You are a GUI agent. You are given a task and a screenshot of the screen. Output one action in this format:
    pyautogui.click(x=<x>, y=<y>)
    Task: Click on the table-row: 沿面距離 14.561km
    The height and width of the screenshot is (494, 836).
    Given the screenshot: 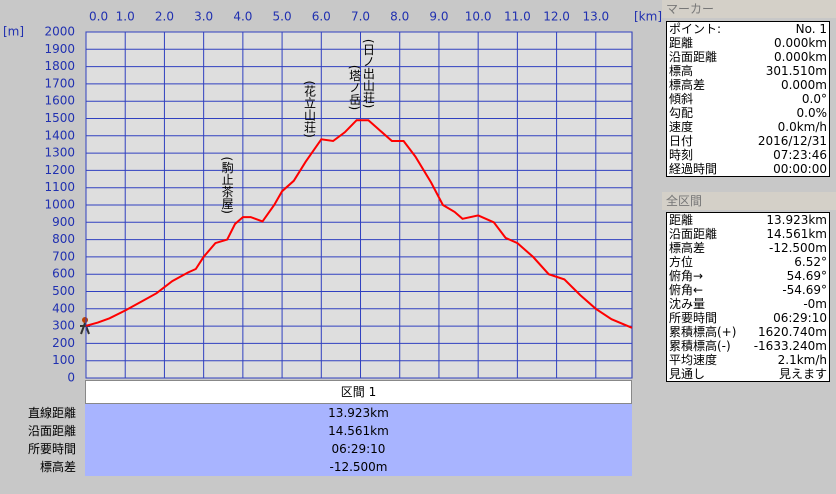 What is the action you would take?
    pyautogui.click(x=748, y=234)
    